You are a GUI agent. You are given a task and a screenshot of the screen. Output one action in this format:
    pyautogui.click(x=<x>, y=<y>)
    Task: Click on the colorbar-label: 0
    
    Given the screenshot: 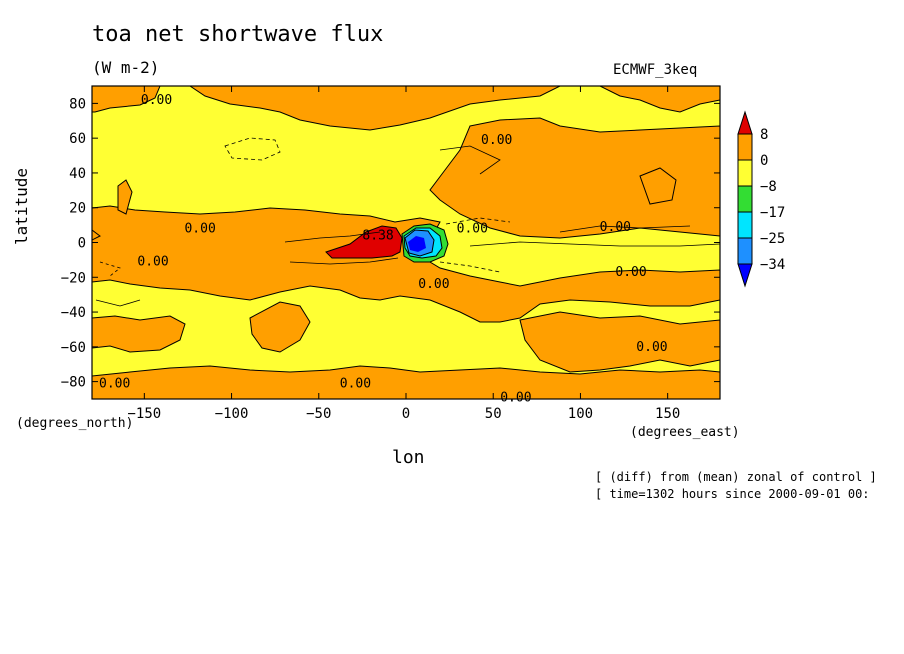 What is the action you would take?
    pyautogui.click(x=764, y=161)
    